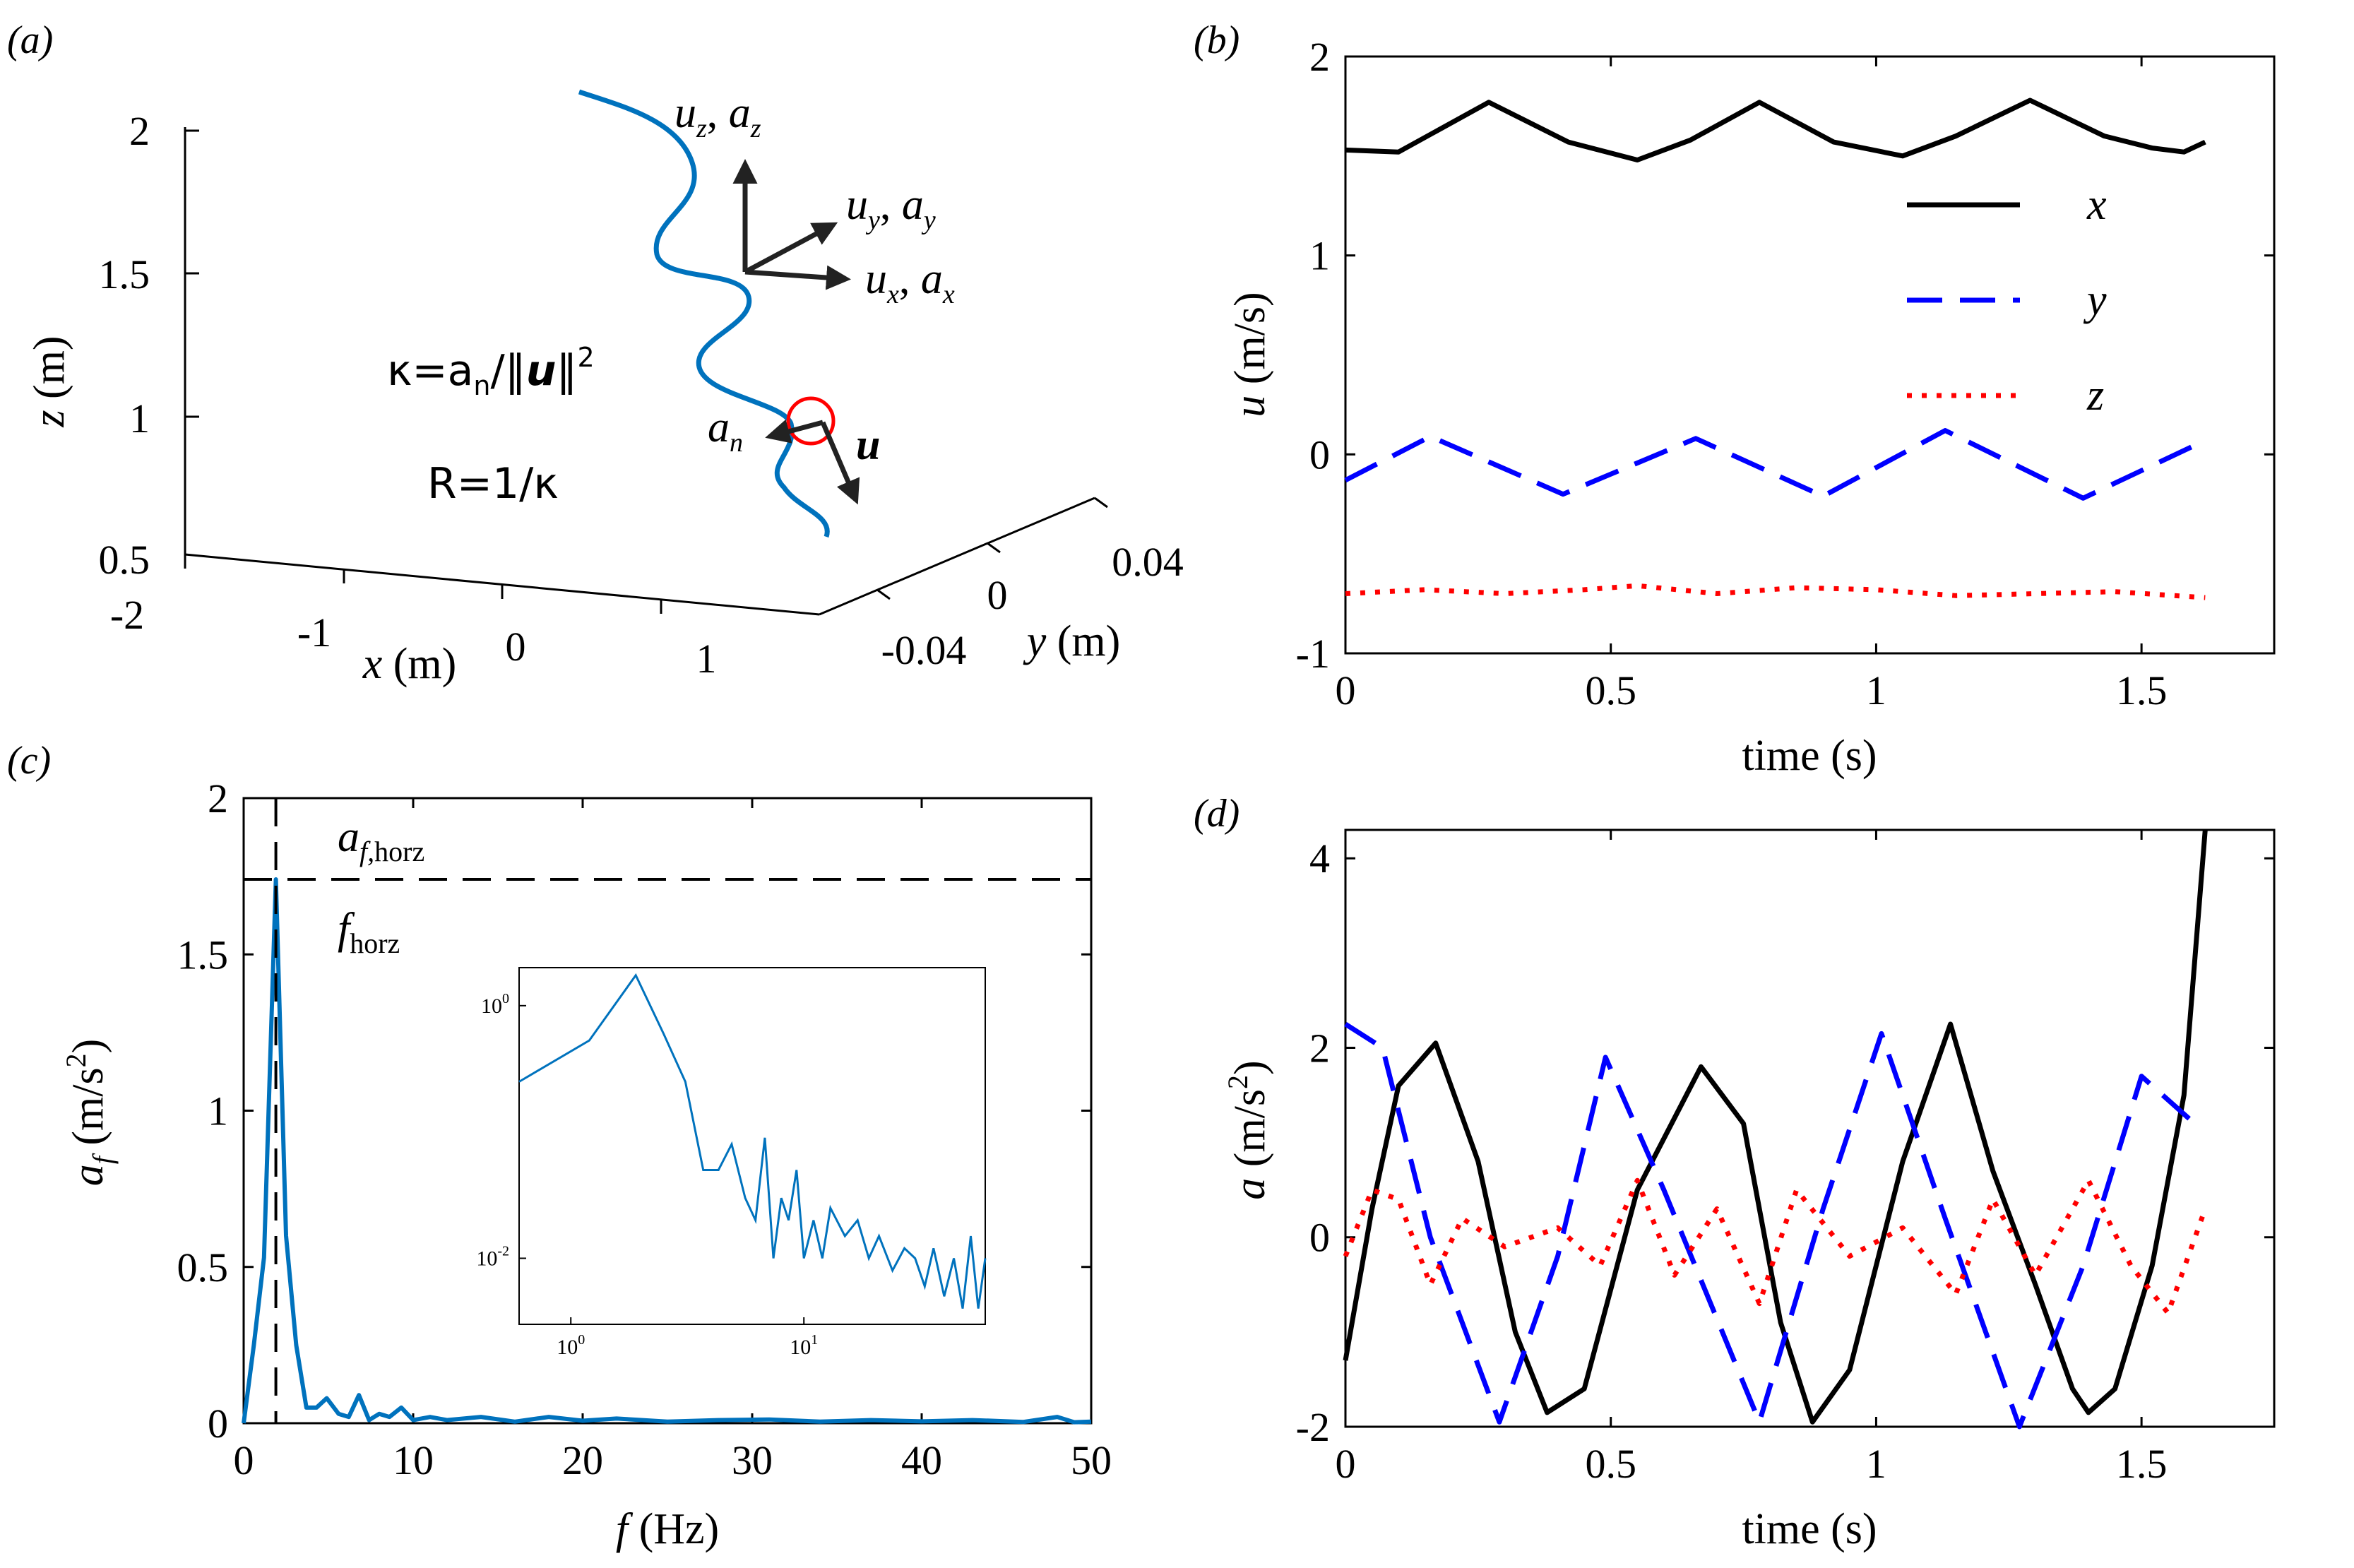 This screenshot has height=1568, width=2354. I want to click on b-ytick-label: 1, so click(1319, 256).